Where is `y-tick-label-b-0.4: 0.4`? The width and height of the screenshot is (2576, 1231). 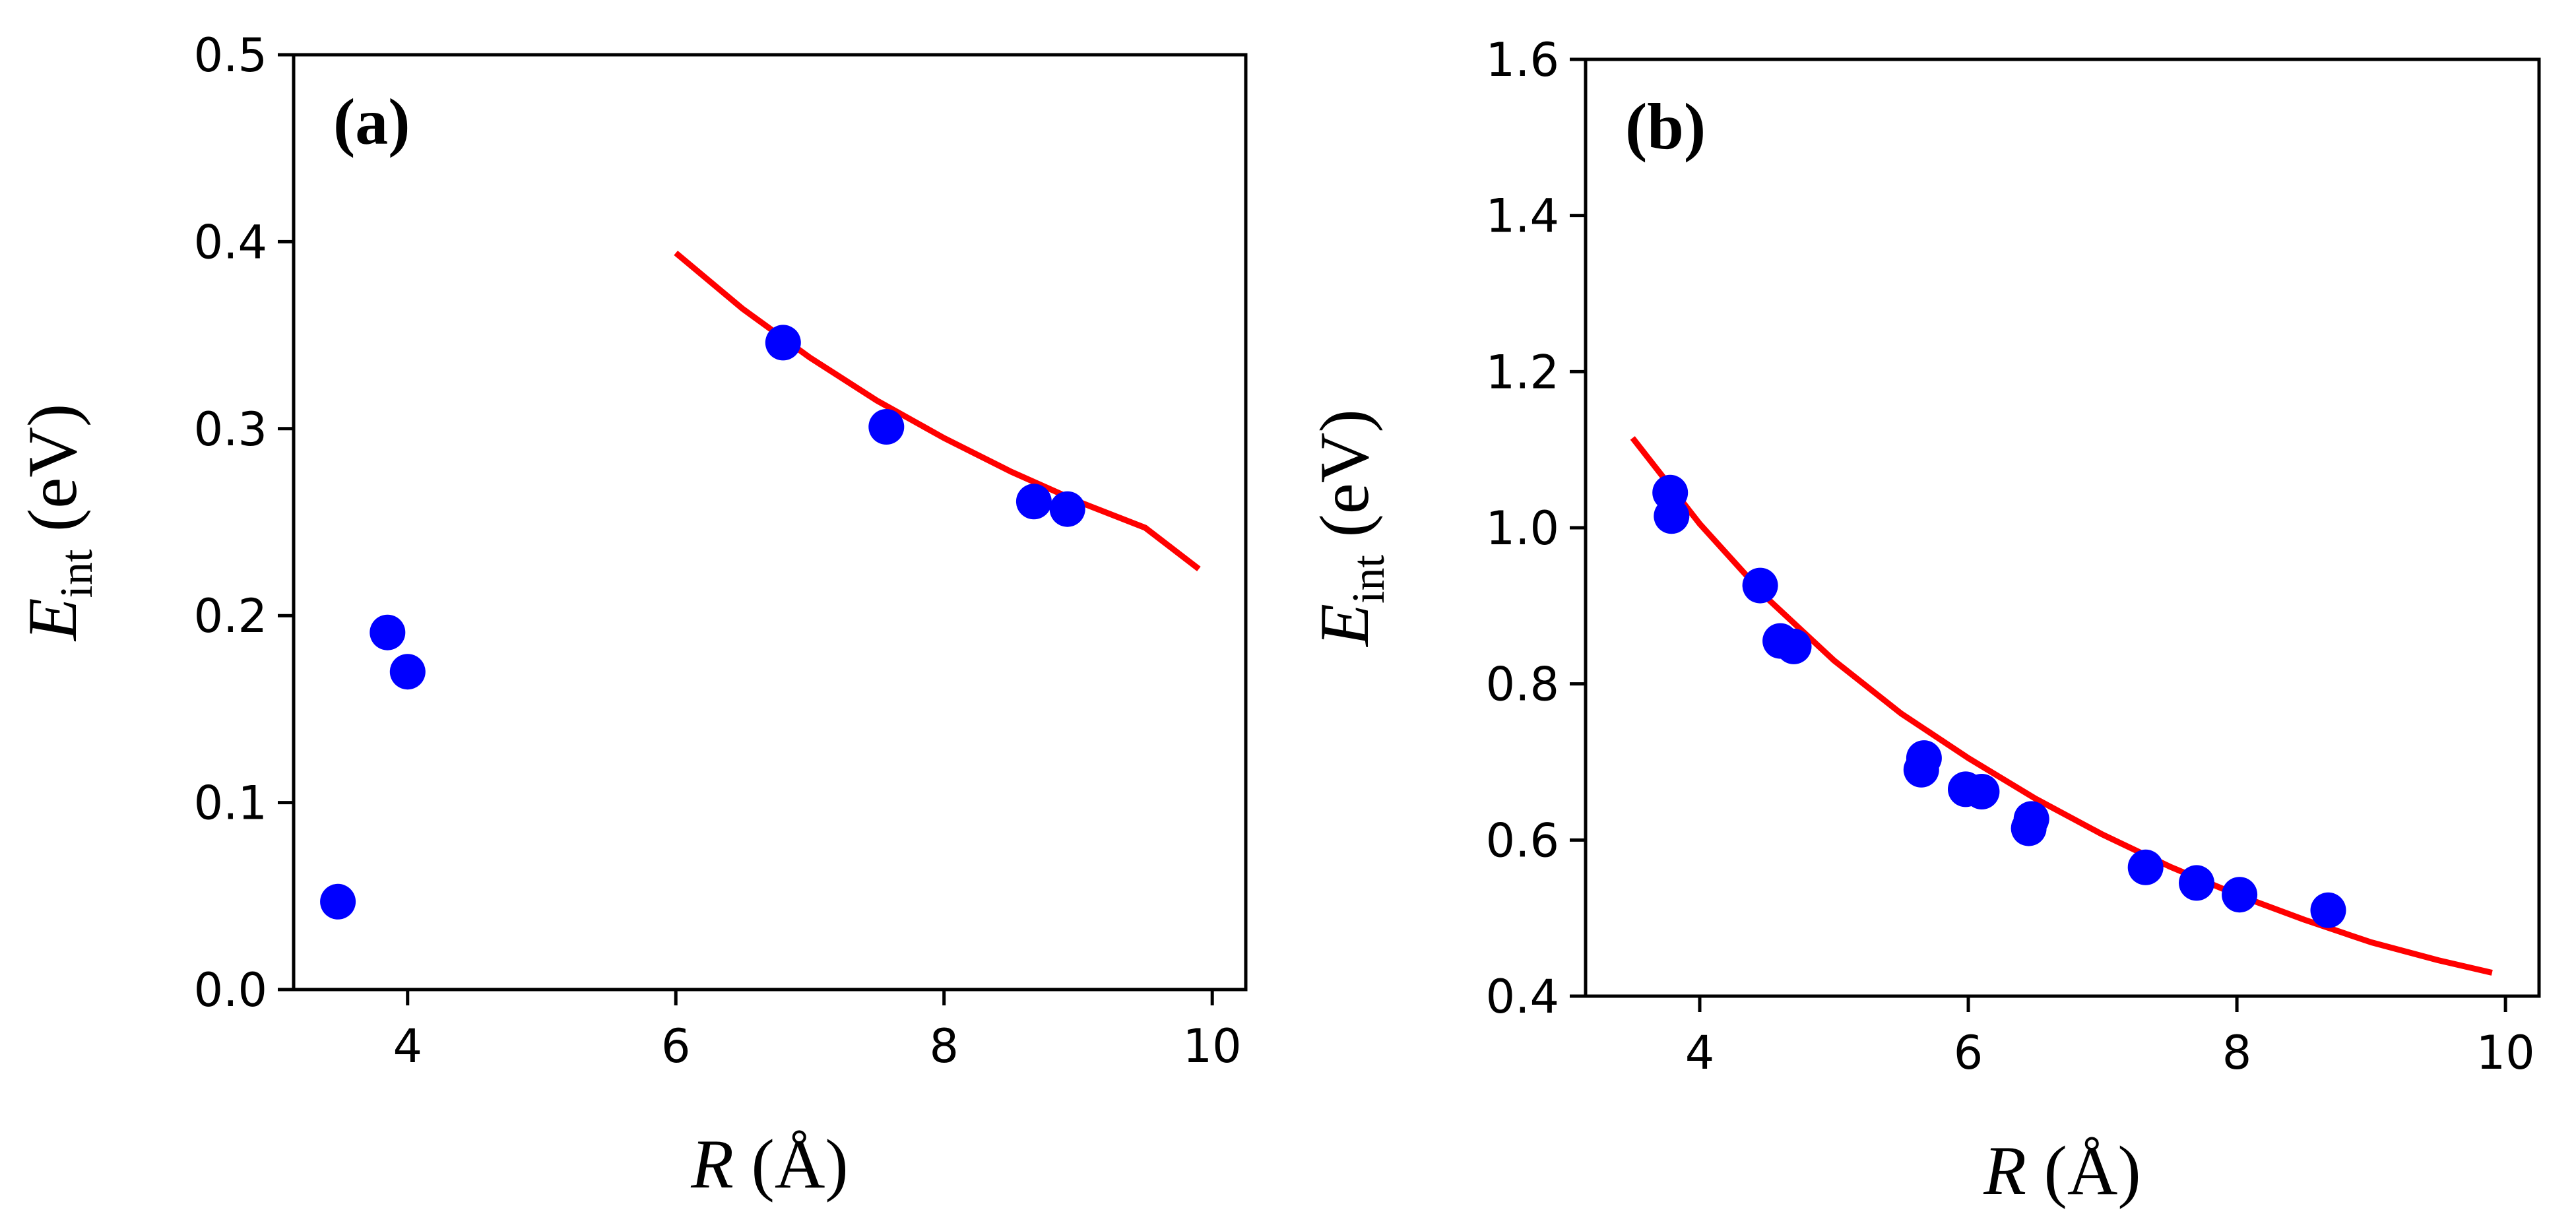
y-tick-label-b-0.4: 0.4 is located at coordinates (1522, 997).